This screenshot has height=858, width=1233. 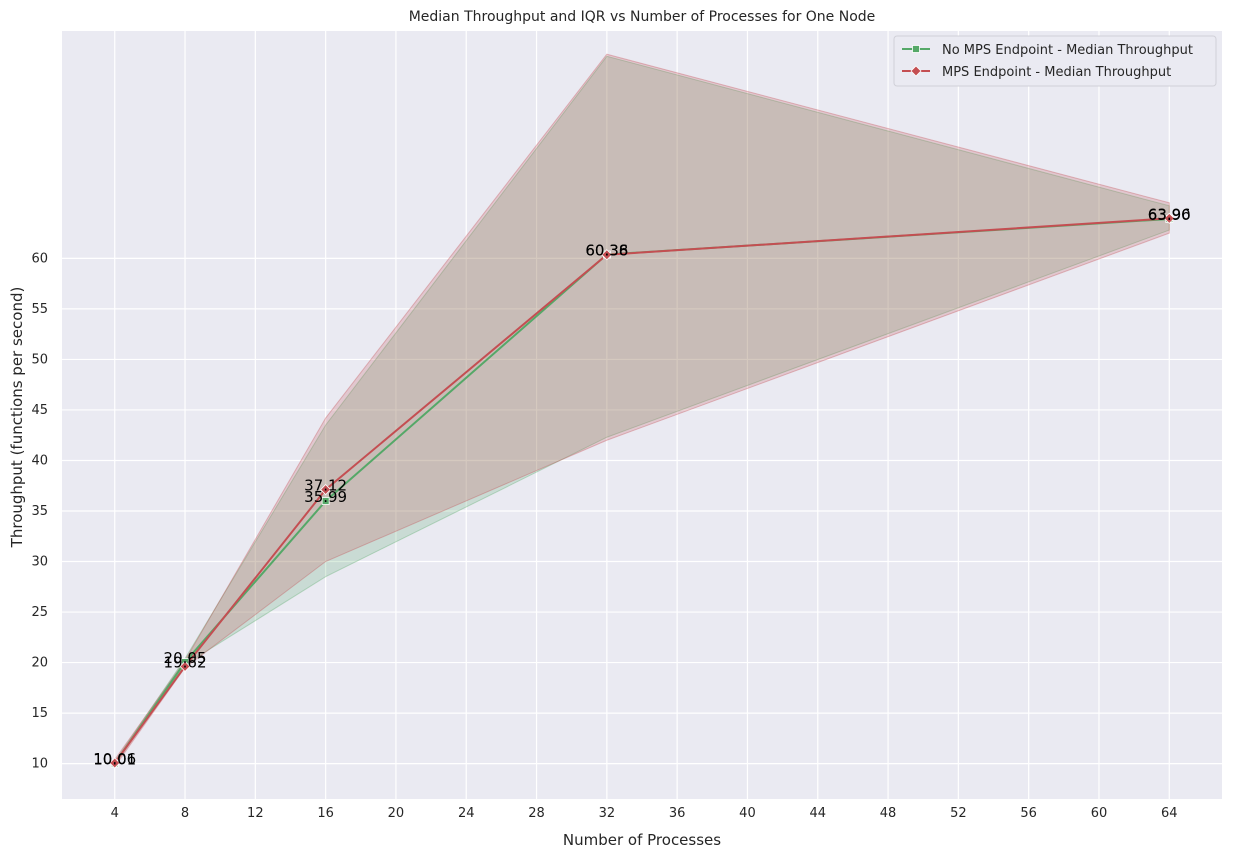 I want to click on y-tick-label: 15, so click(x=39, y=713).